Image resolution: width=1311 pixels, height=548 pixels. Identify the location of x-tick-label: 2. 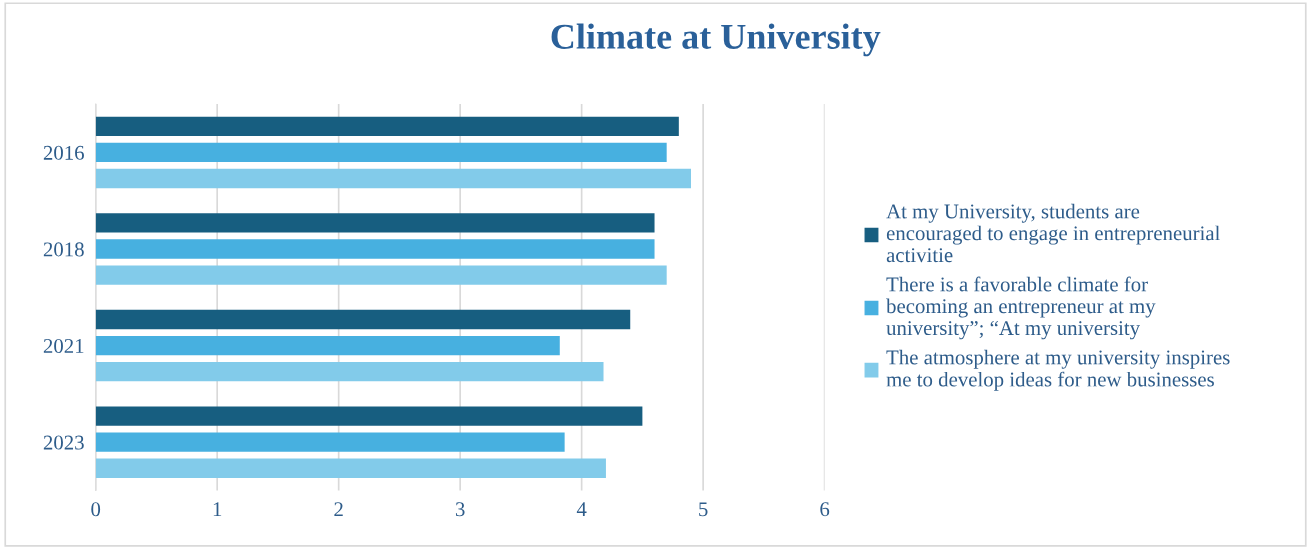
(338, 509).